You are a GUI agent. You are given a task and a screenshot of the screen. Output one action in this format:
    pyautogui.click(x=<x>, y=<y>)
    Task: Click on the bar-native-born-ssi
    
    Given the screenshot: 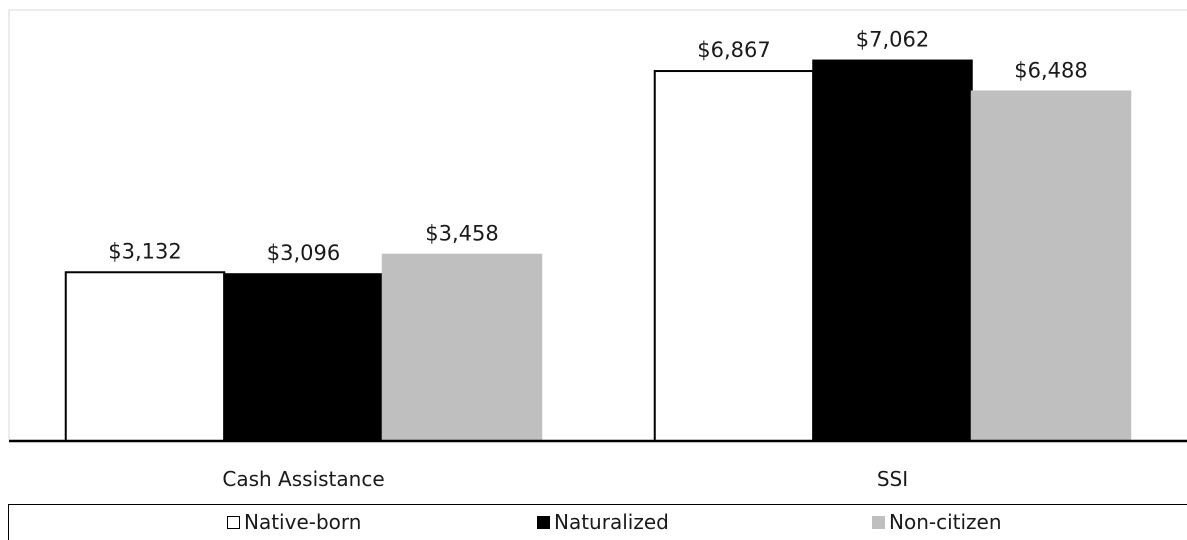 What is the action you would take?
    pyautogui.click(x=734, y=256)
    